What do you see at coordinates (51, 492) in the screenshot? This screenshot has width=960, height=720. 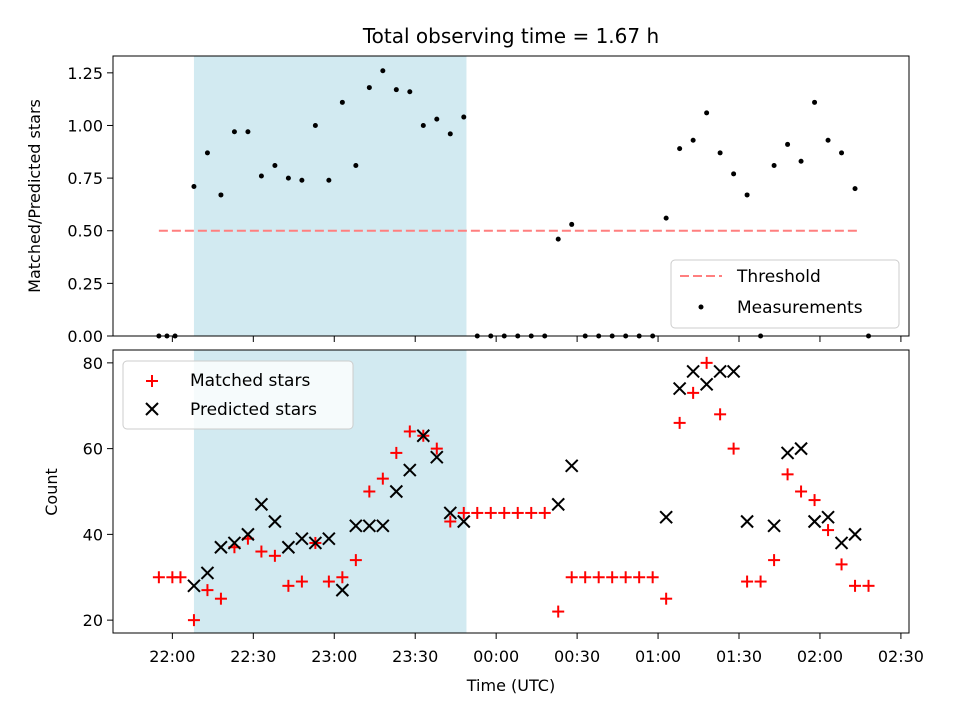 I see `bottom-y-axis-label: Count` at bounding box center [51, 492].